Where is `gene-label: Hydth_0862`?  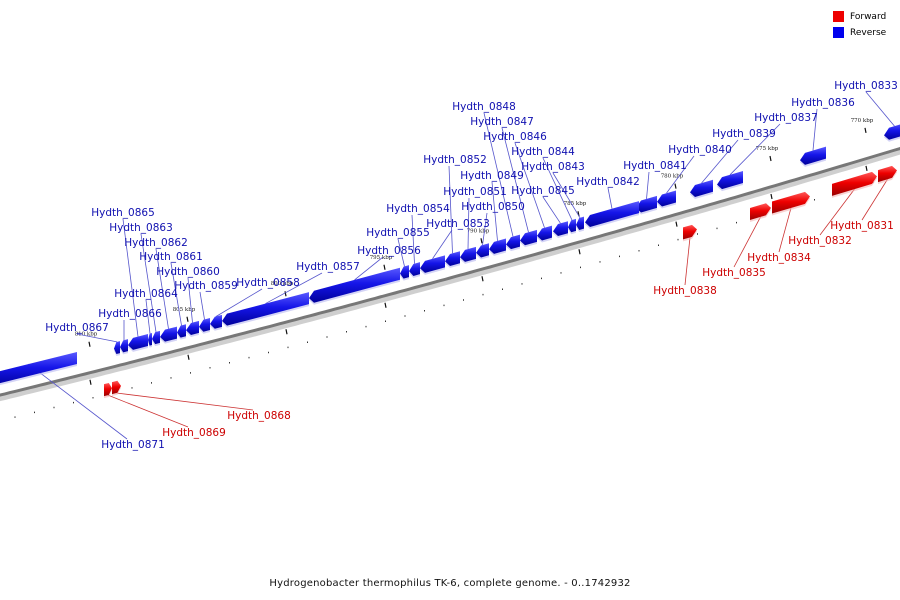 gene-label: Hydth_0862 is located at coordinates (156, 243).